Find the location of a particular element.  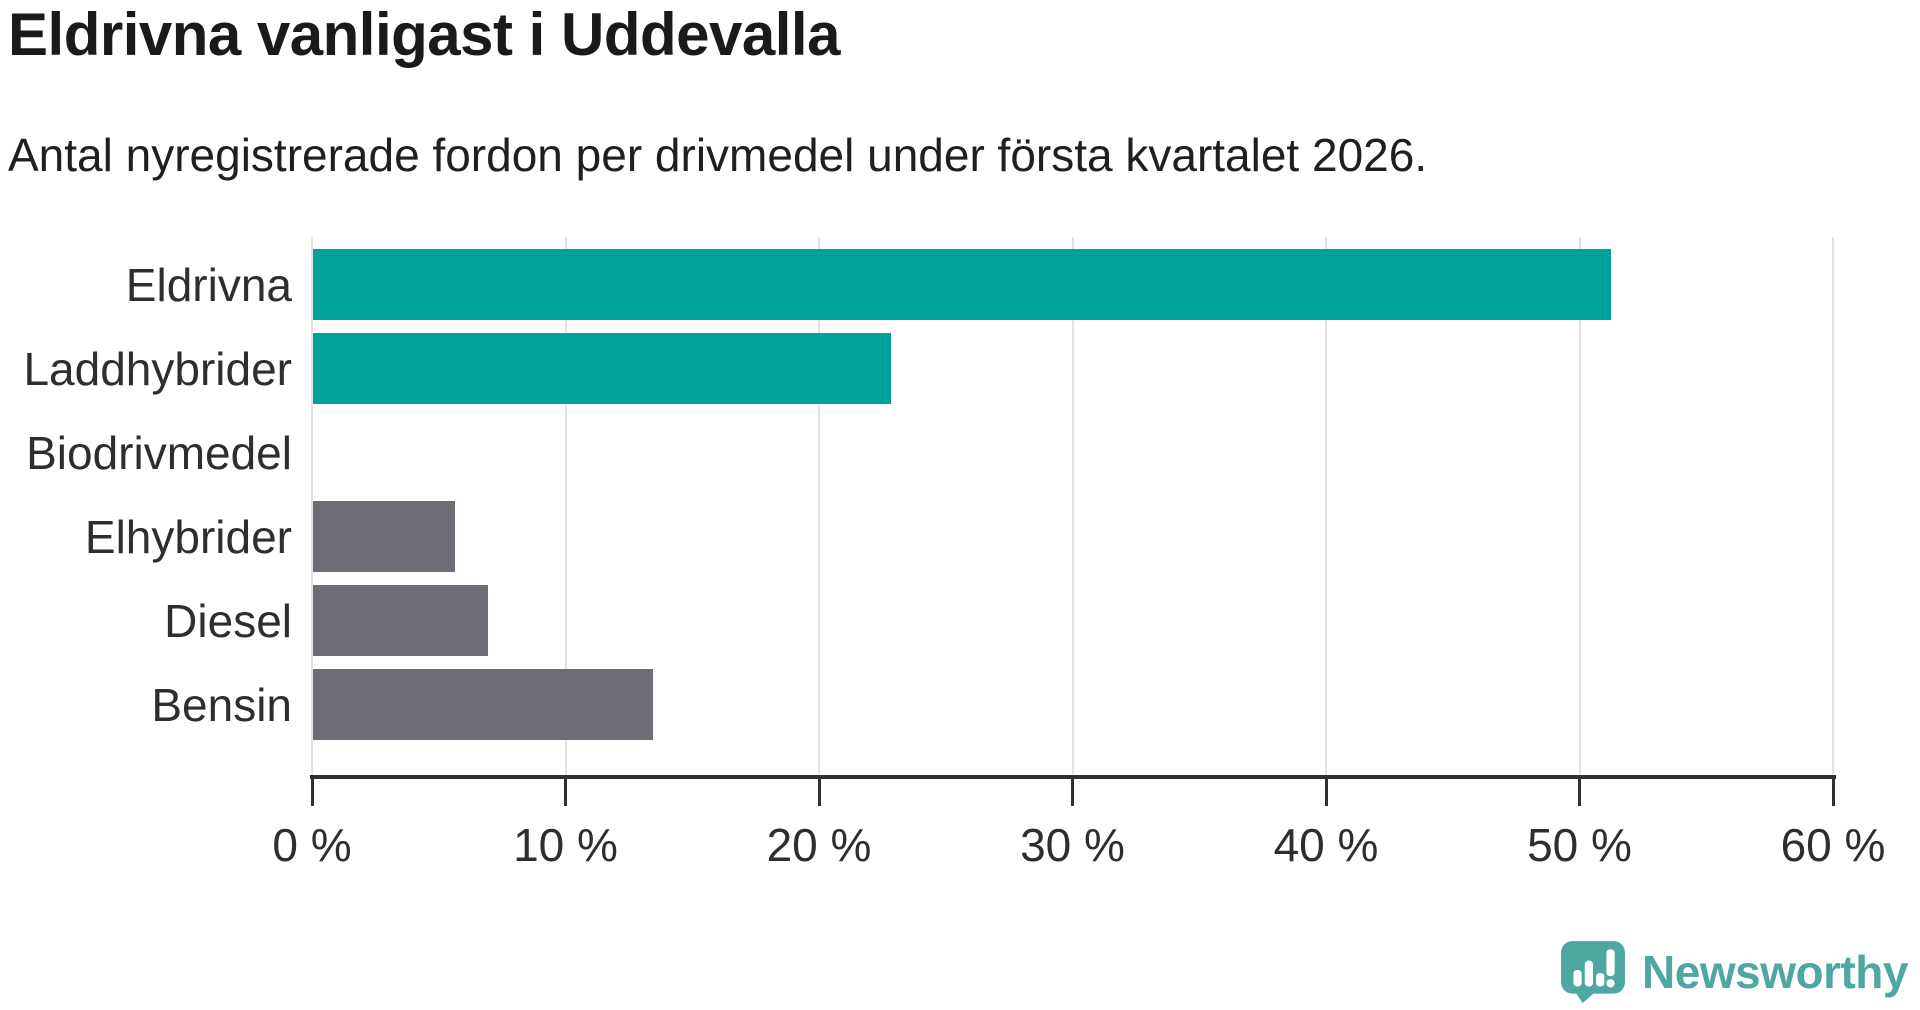

category-label-elhybrider: Elhybrider is located at coordinates (188, 536).